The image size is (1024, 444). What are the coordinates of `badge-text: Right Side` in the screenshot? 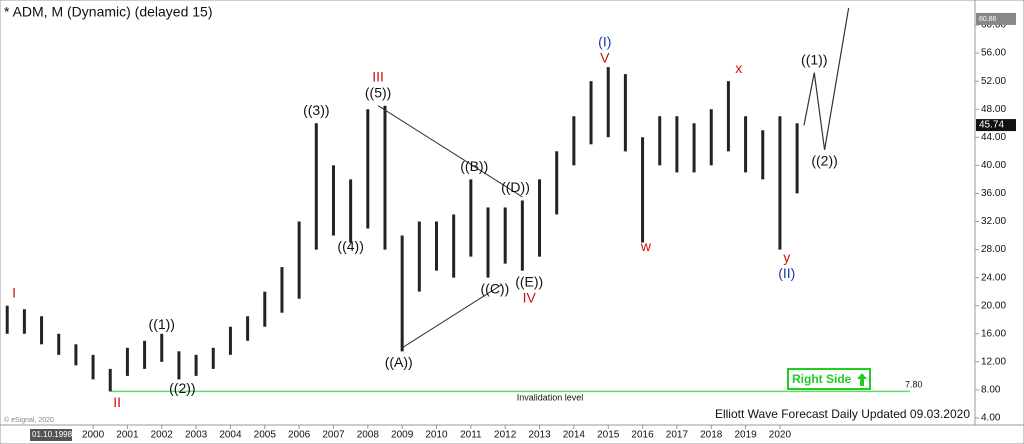 It's located at (822, 379).